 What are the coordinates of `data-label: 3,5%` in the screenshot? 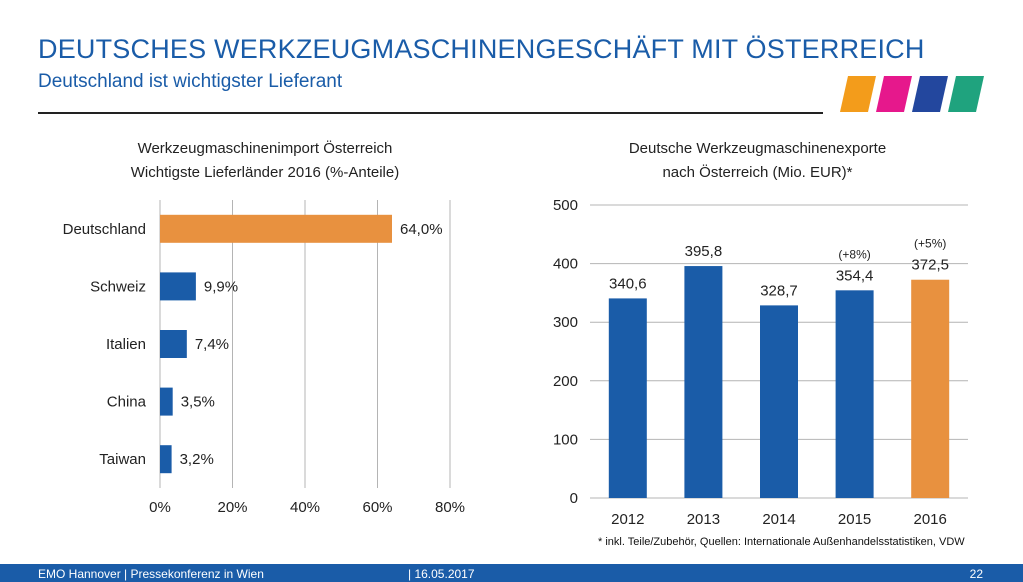 It's located at (198, 402).